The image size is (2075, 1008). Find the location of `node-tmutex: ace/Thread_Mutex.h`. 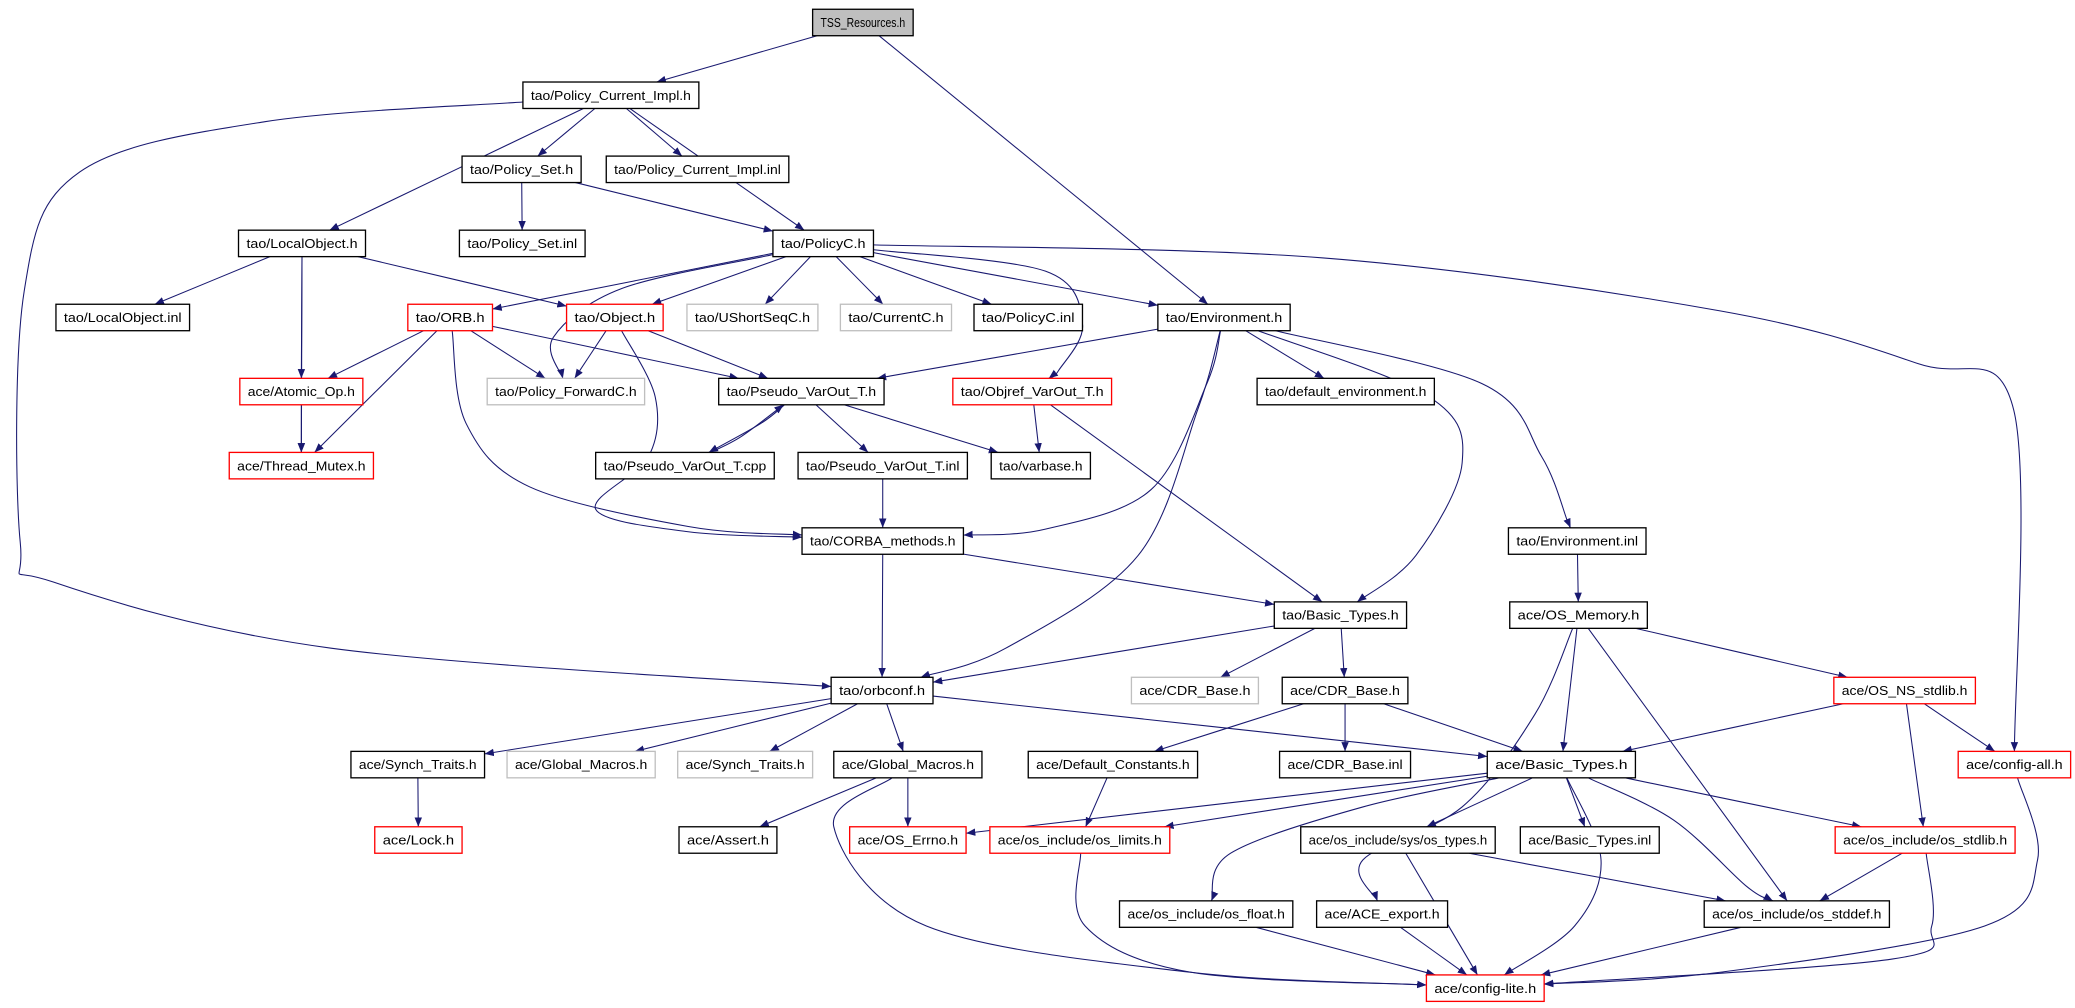

node-tmutex: ace/Thread_Mutex.h is located at coordinates (301, 465).